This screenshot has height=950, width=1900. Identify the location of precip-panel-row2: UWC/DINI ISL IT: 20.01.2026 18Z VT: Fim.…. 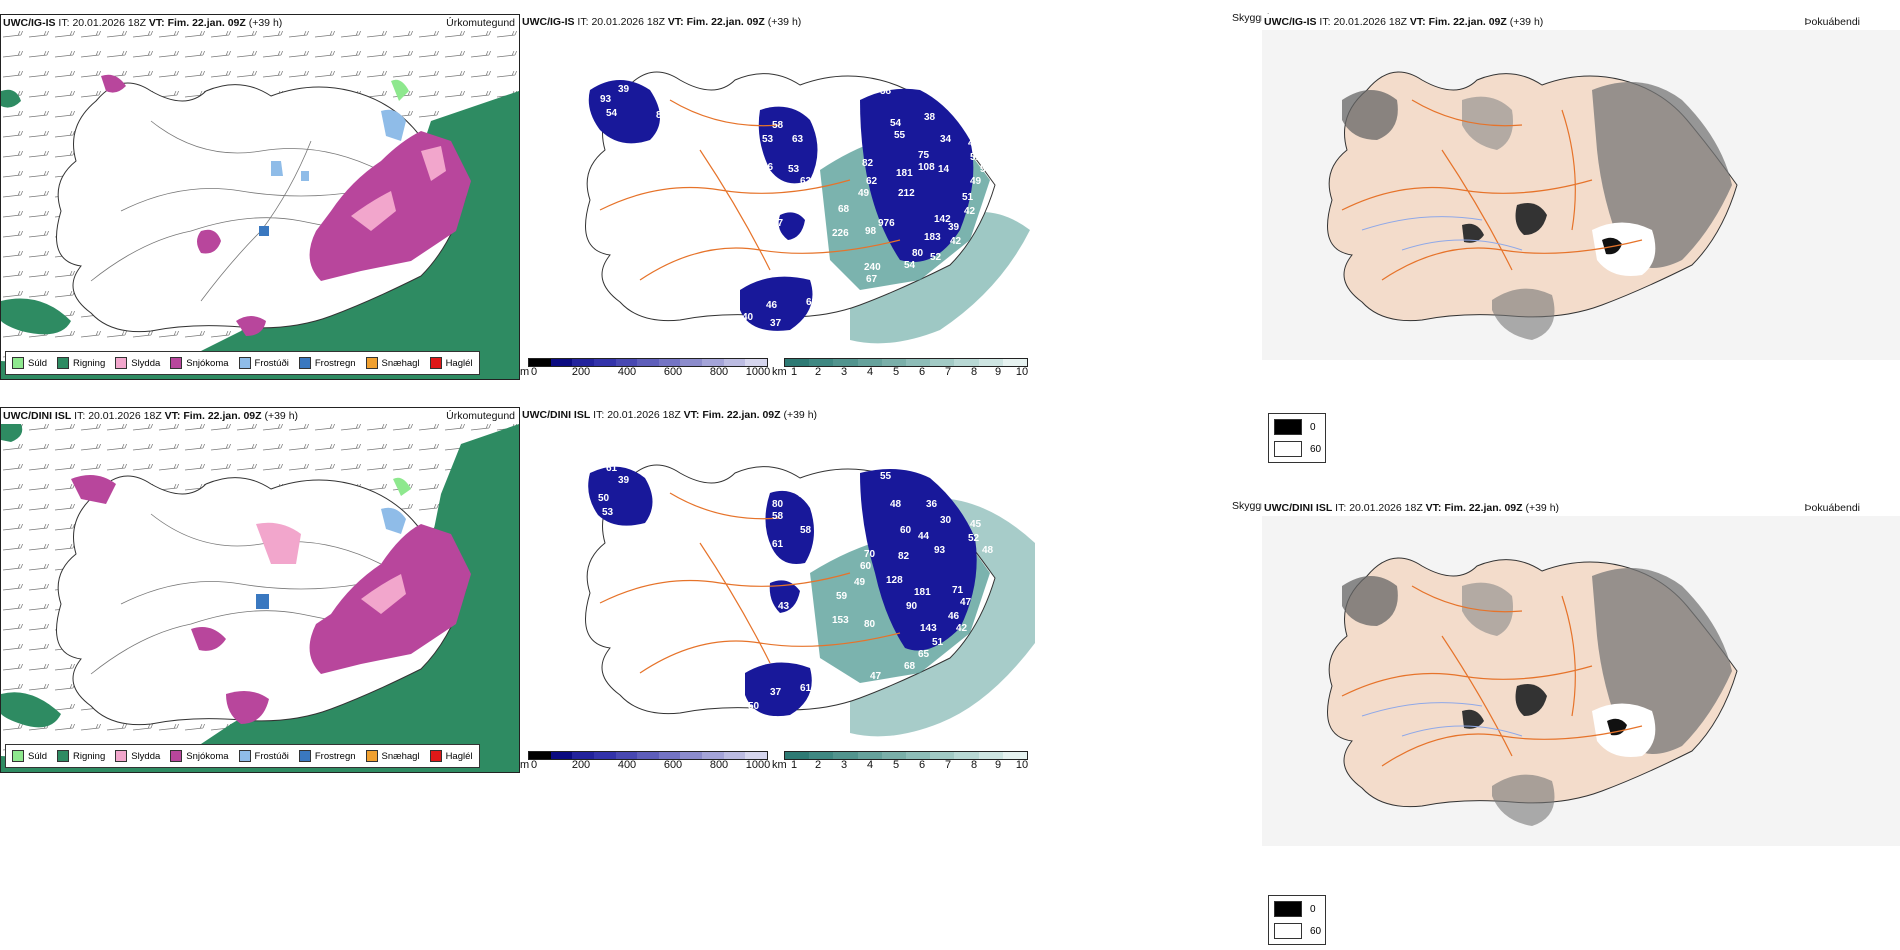
(260, 590).